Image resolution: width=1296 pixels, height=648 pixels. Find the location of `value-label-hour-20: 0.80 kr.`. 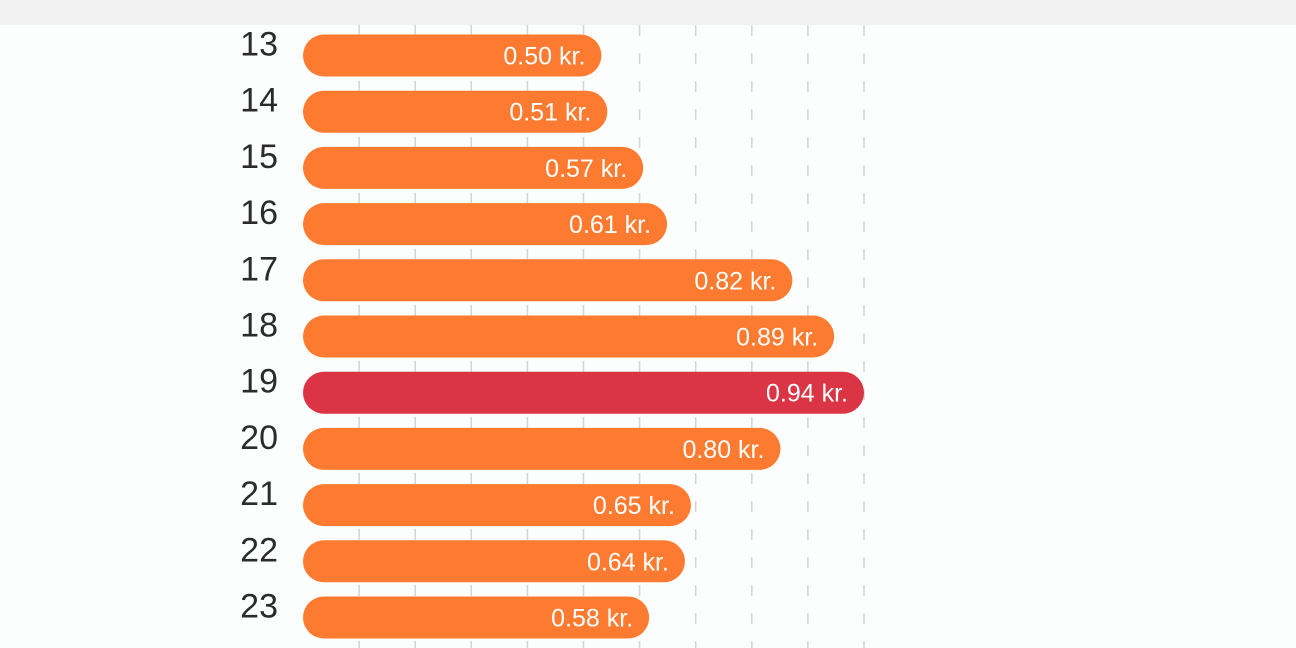

value-label-hour-20: 0.80 kr. is located at coordinates (723, 450).